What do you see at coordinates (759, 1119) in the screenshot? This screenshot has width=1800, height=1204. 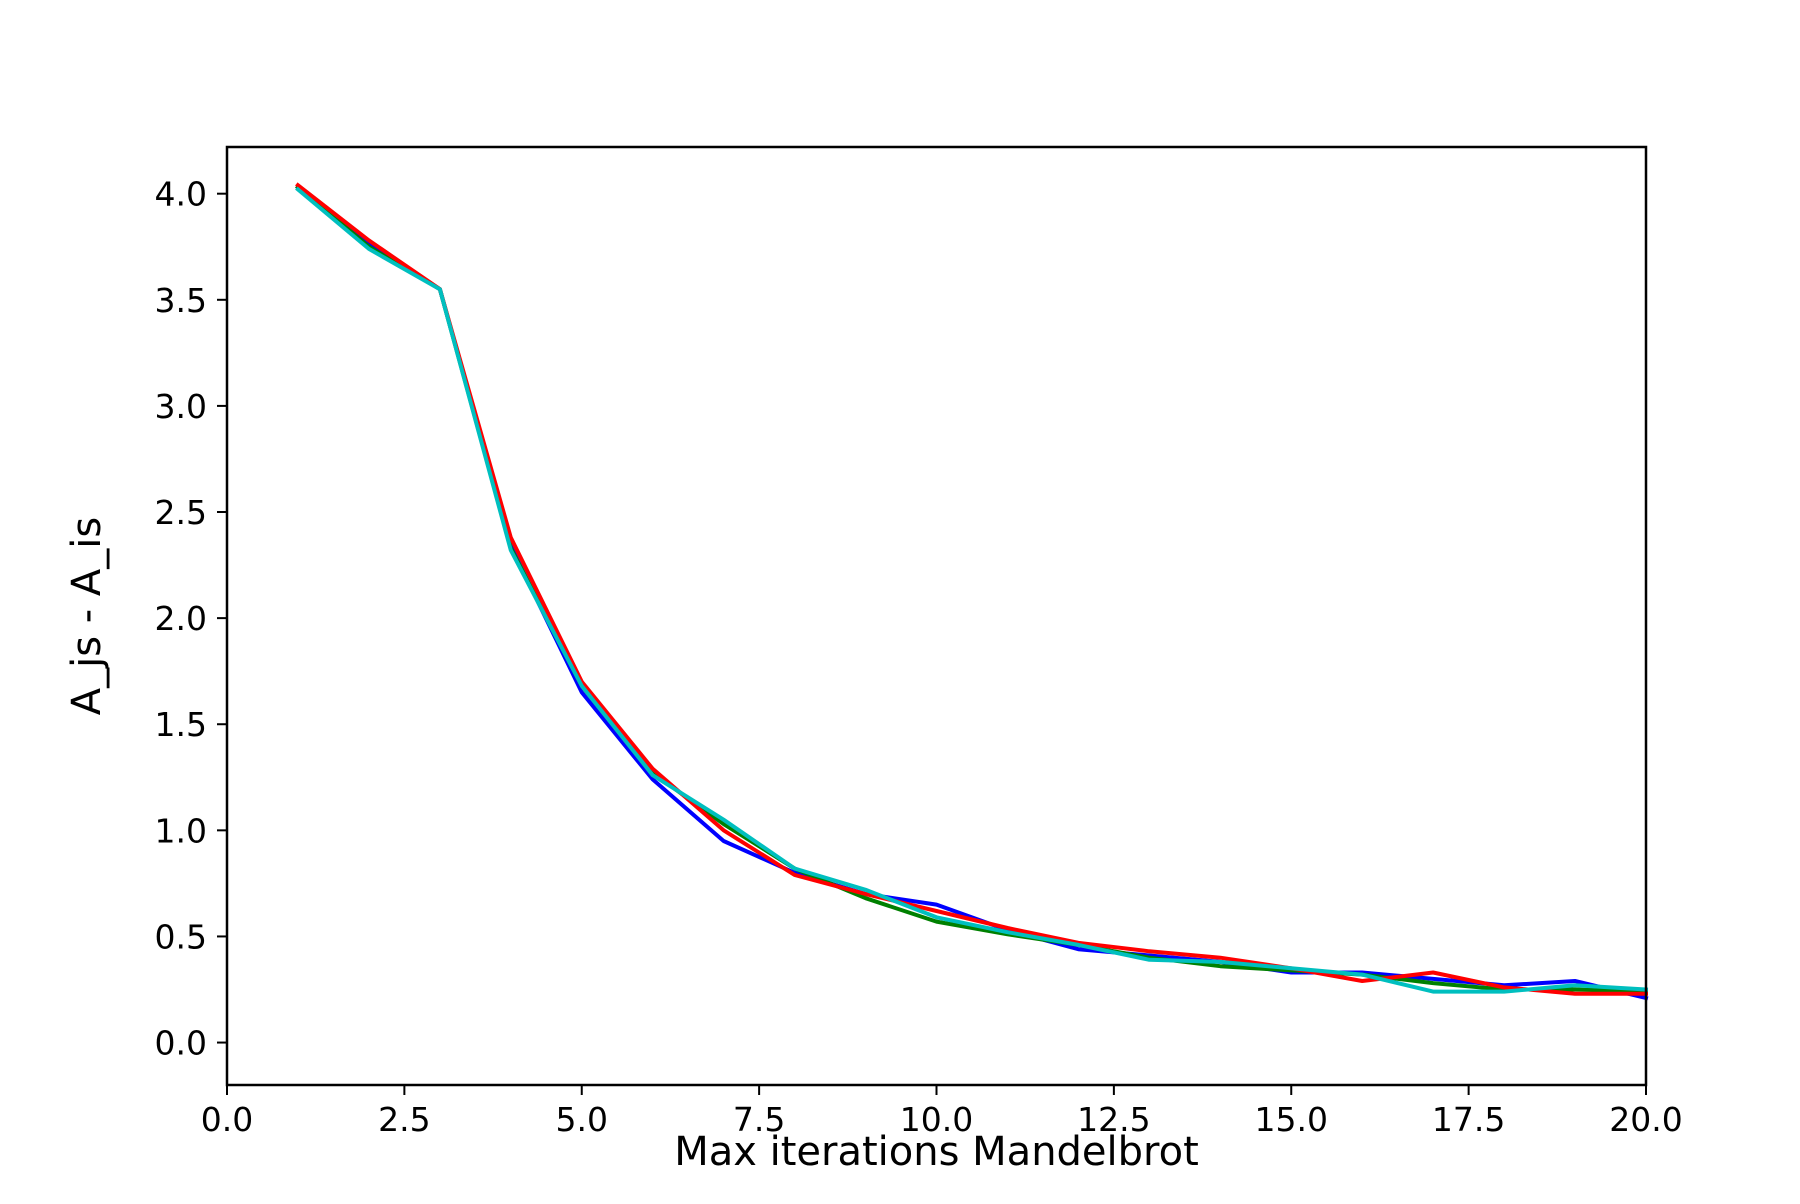 I see `x-tick-label: 7.5` at bounding box center [759, 1119].